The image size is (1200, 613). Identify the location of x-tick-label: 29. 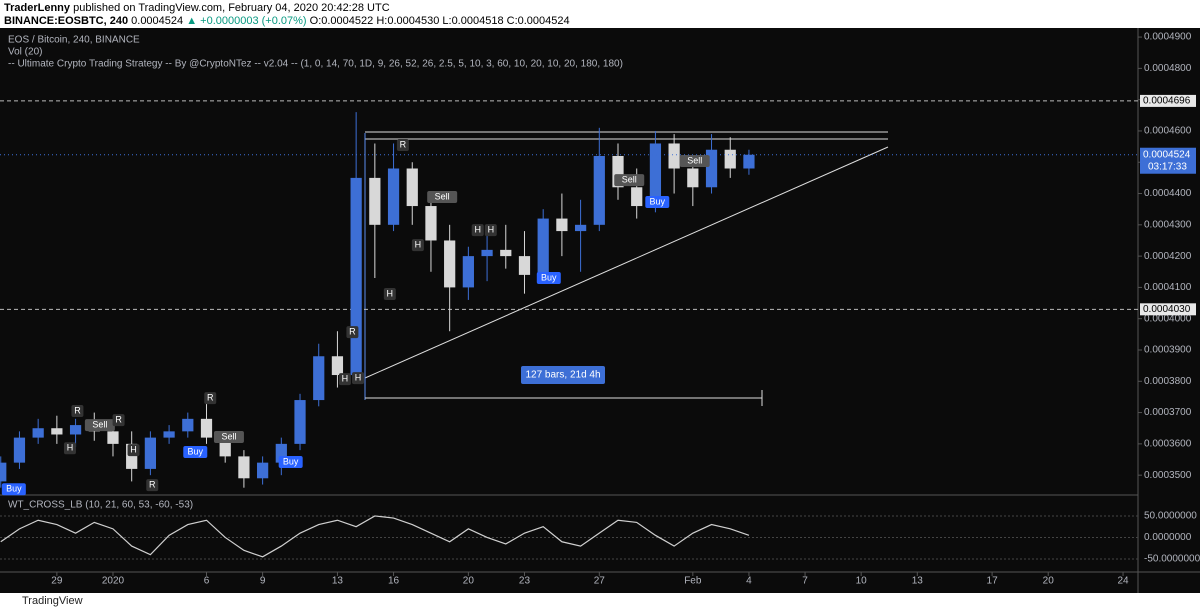
(57, 581).